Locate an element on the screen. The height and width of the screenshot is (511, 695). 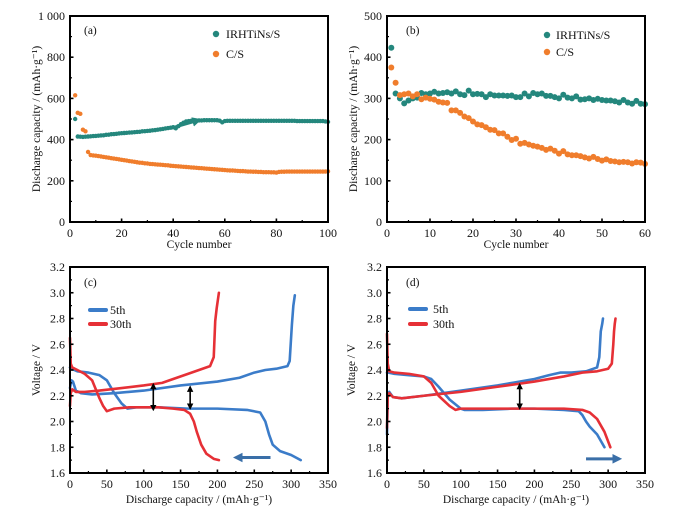
panel-d-data is located at coordinates (504, 390).